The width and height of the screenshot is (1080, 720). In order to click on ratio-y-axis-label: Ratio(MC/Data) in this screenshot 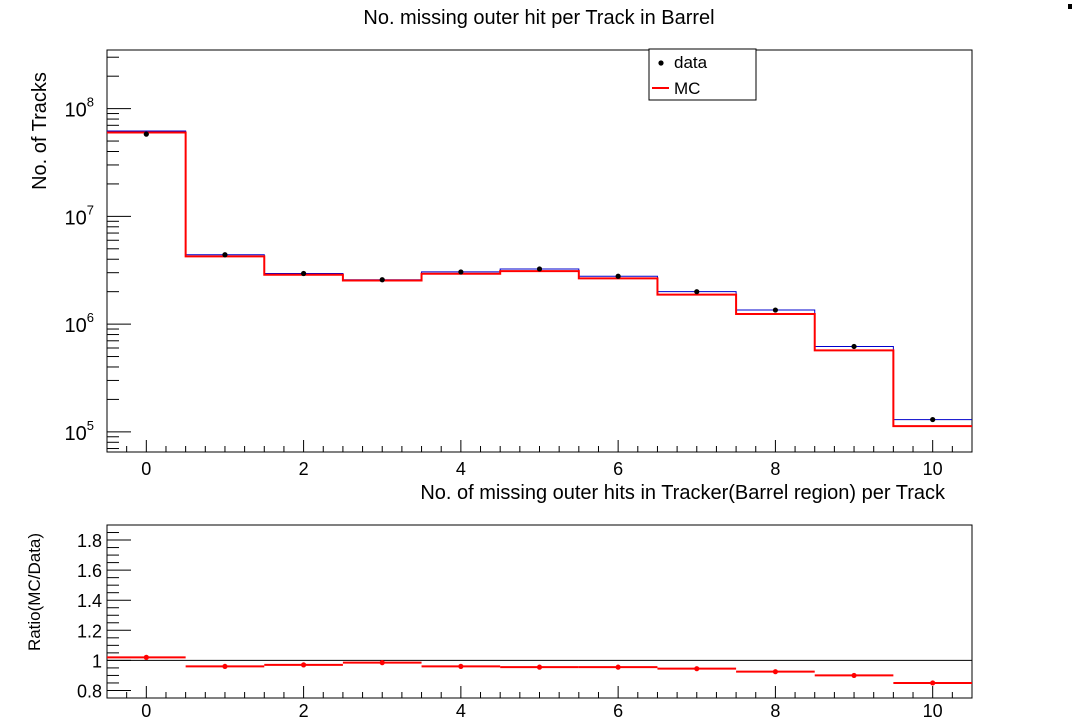, I will do `click(34, 592)`.